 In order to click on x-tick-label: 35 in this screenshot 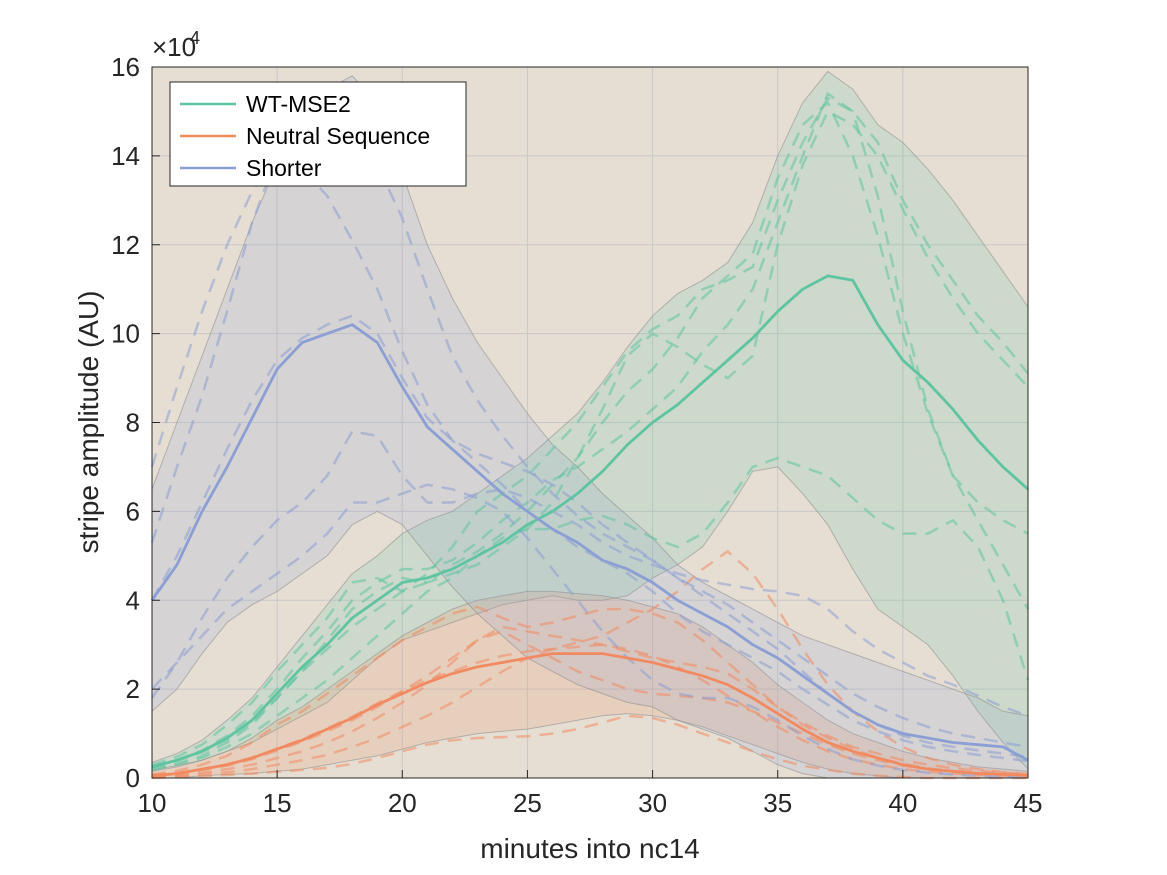, I will do `click(777, 803)`.